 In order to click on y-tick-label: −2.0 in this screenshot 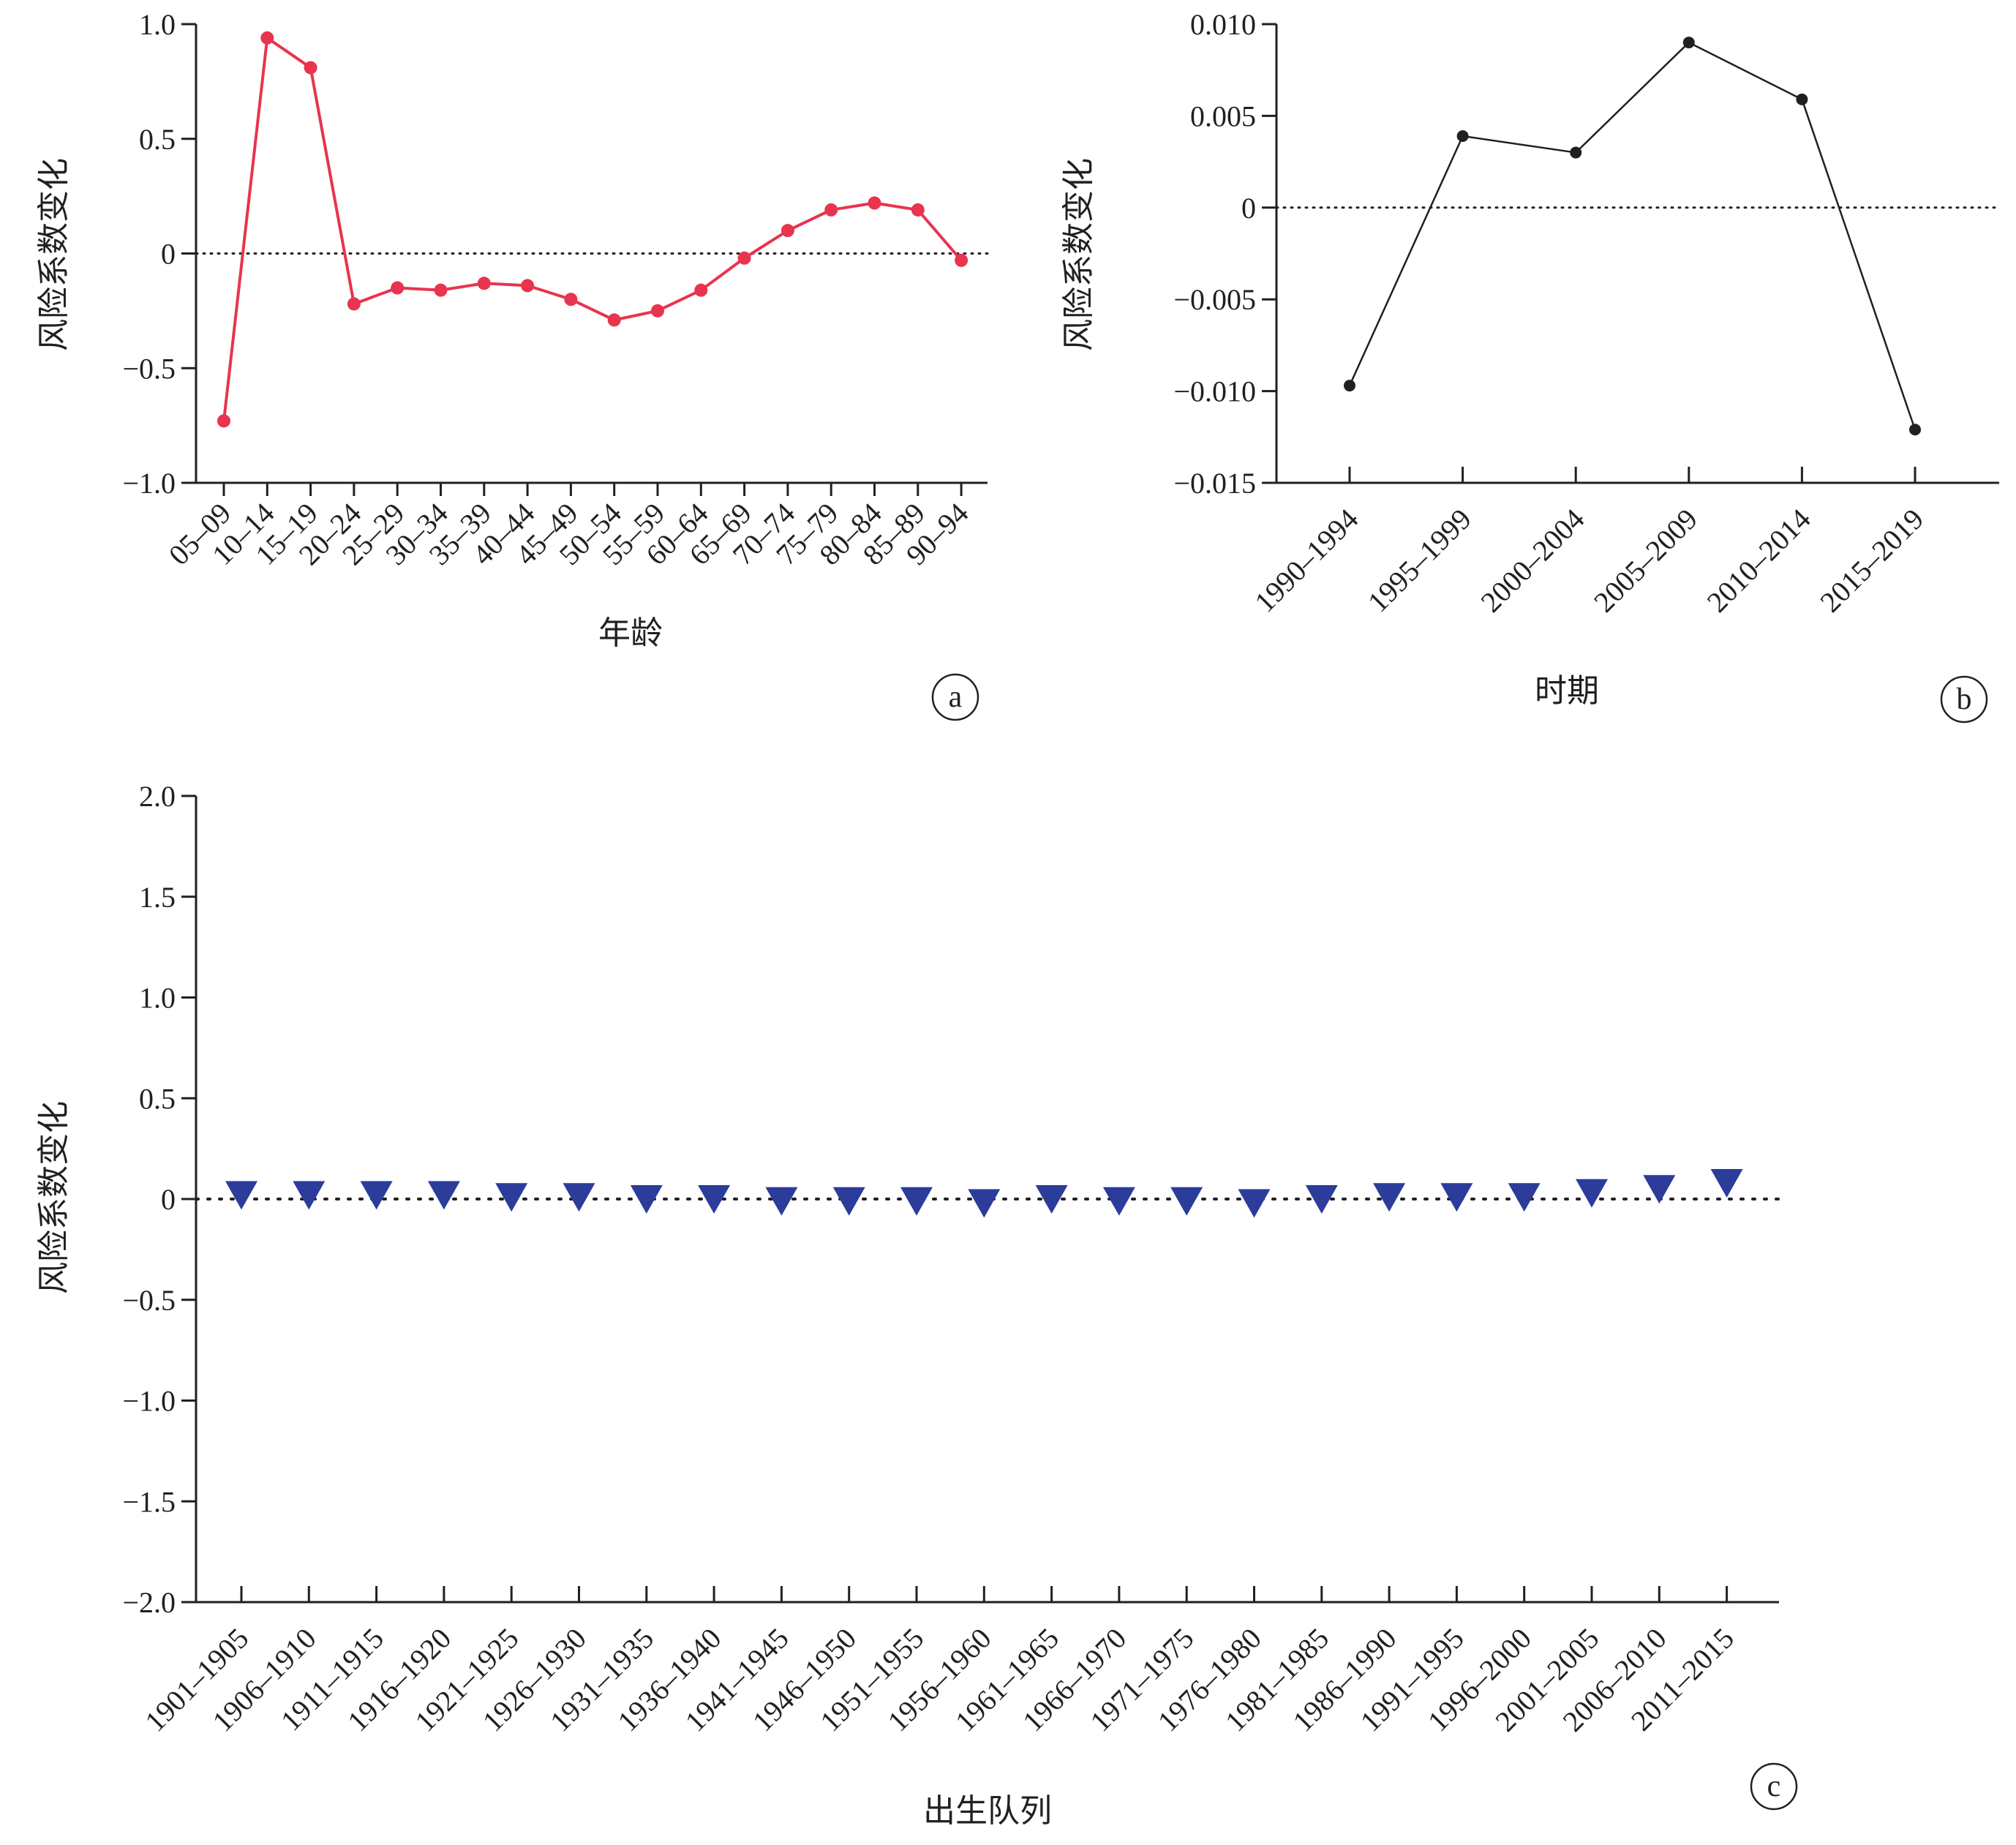, I will do `click(149, 1602)`.